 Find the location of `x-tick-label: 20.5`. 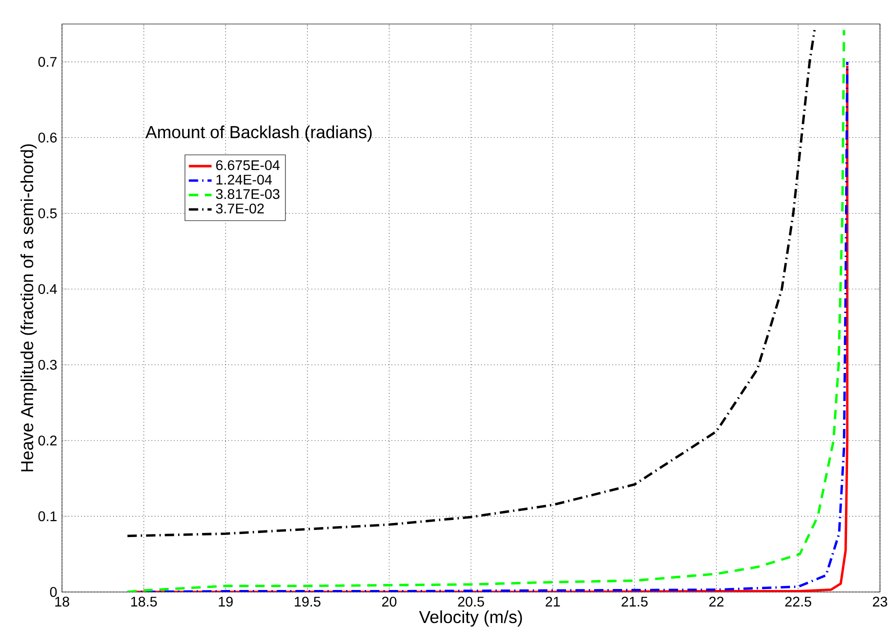

x-tick-label: 20.5 is located at coordinates (471, 601).